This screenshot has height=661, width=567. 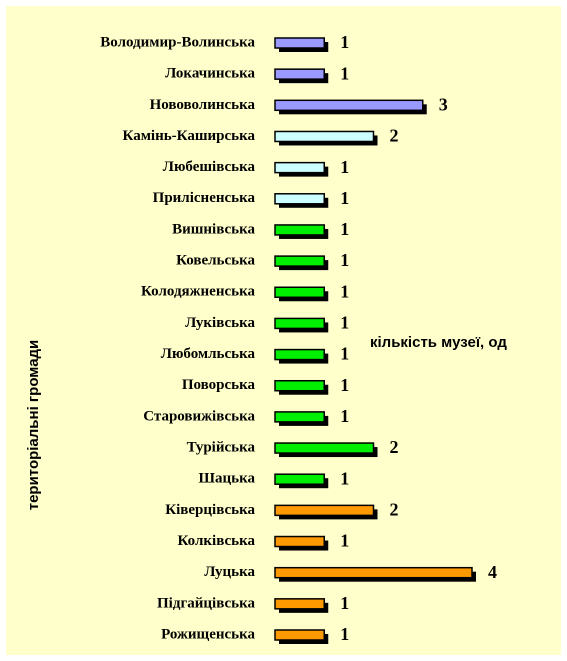 I want to click on category-label: Вишнівська, so click(x=213, y=229).